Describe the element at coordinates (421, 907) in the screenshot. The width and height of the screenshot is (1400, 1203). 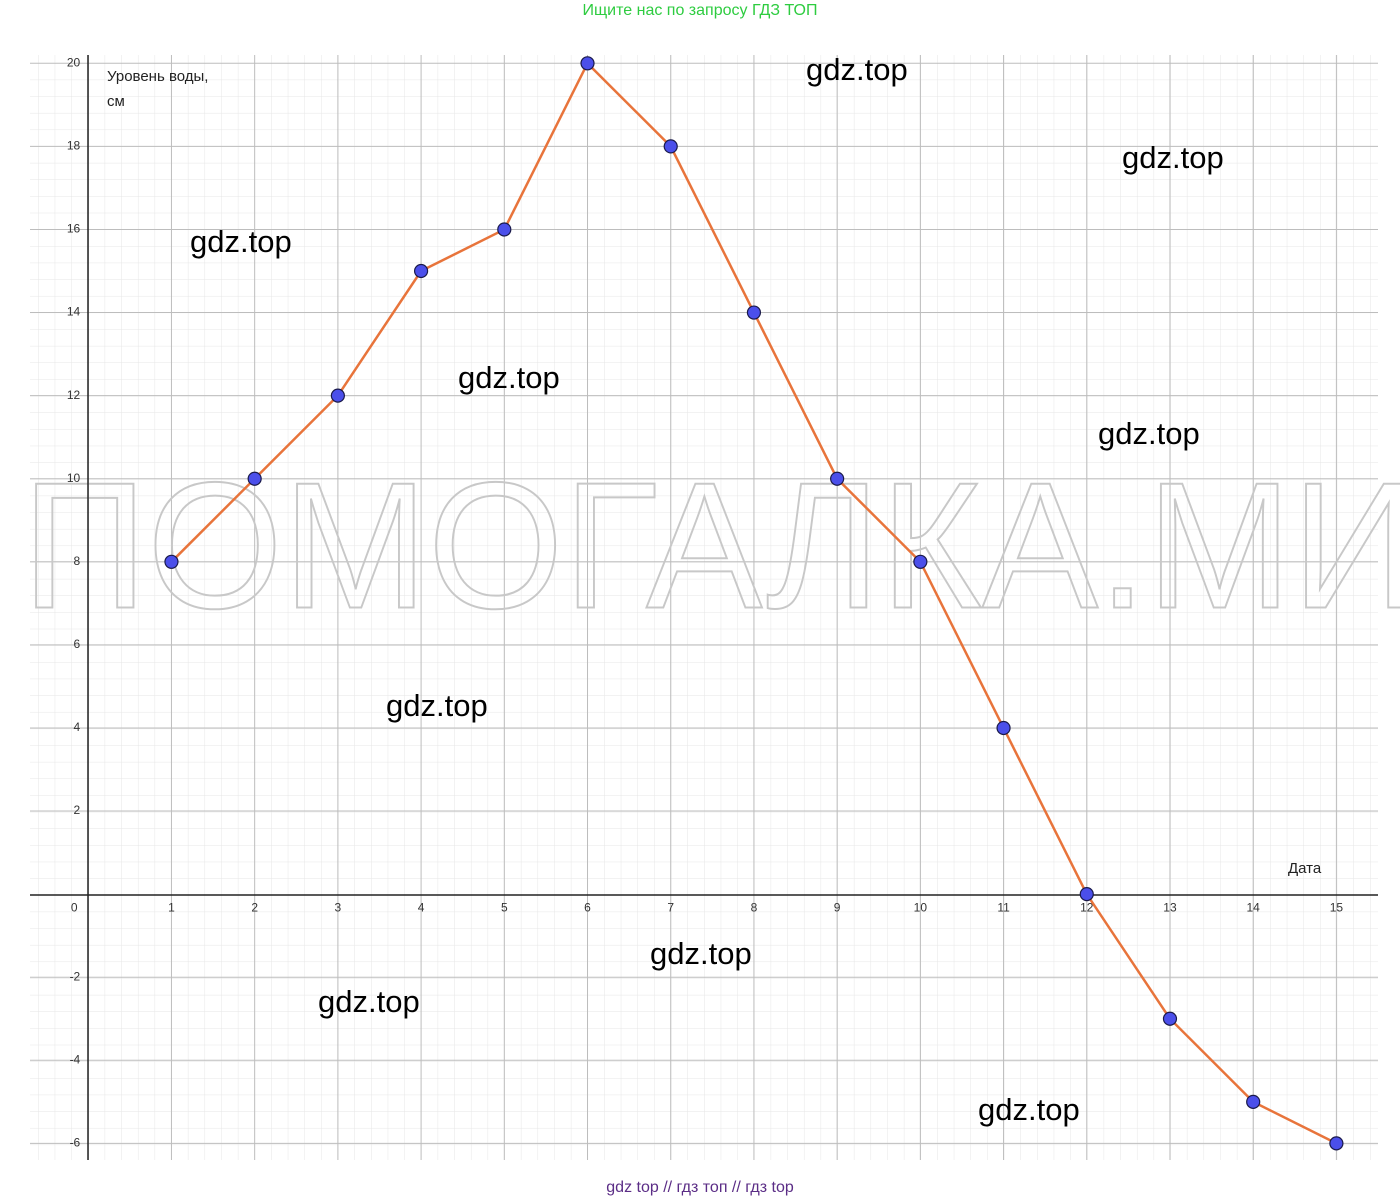
I see `x-tick-label: 4` at that location.